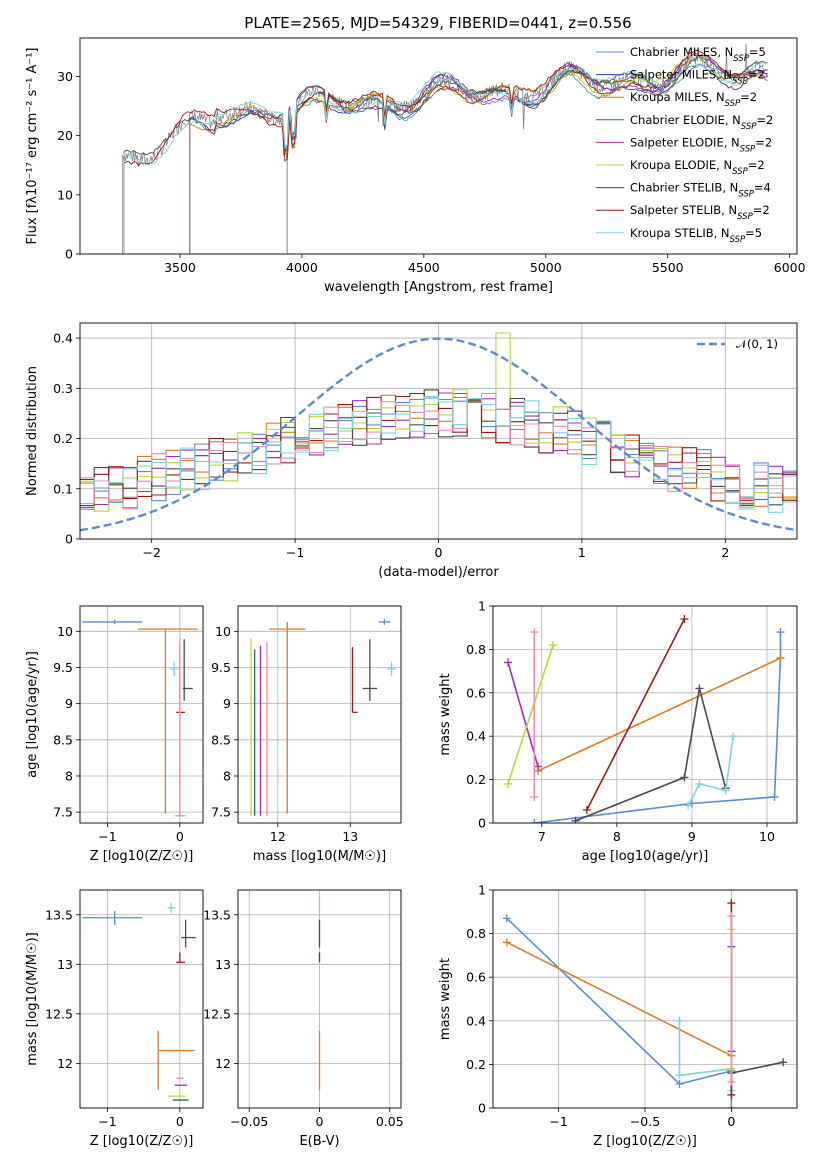 The height and width of the screenshot is (1170, 819). What do you see at coordinates (32, 714) in the screenshot?
I see `y-axis-label: age [log10(age/yr)]` at bounding box center [32, 714].